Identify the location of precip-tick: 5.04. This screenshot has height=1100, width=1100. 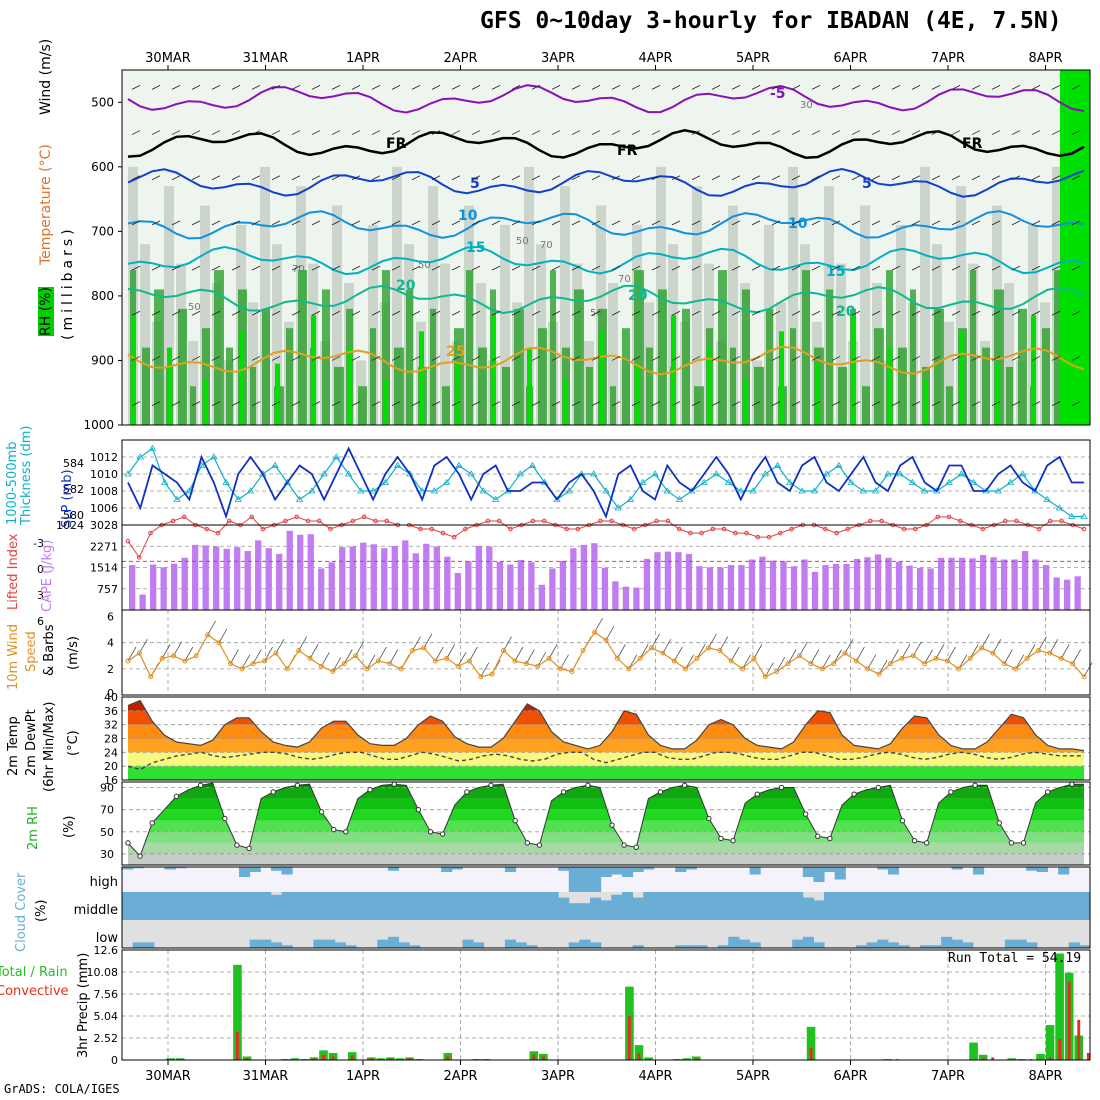
(106, 1016).